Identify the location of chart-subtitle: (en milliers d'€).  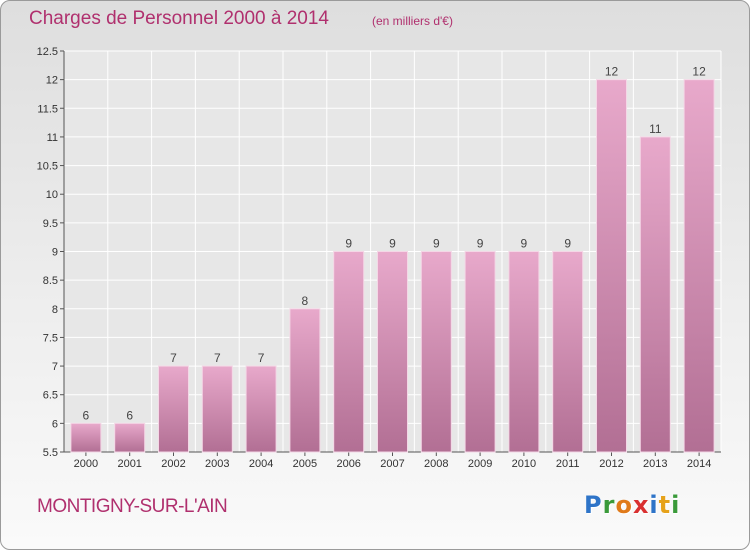
(412, 21).